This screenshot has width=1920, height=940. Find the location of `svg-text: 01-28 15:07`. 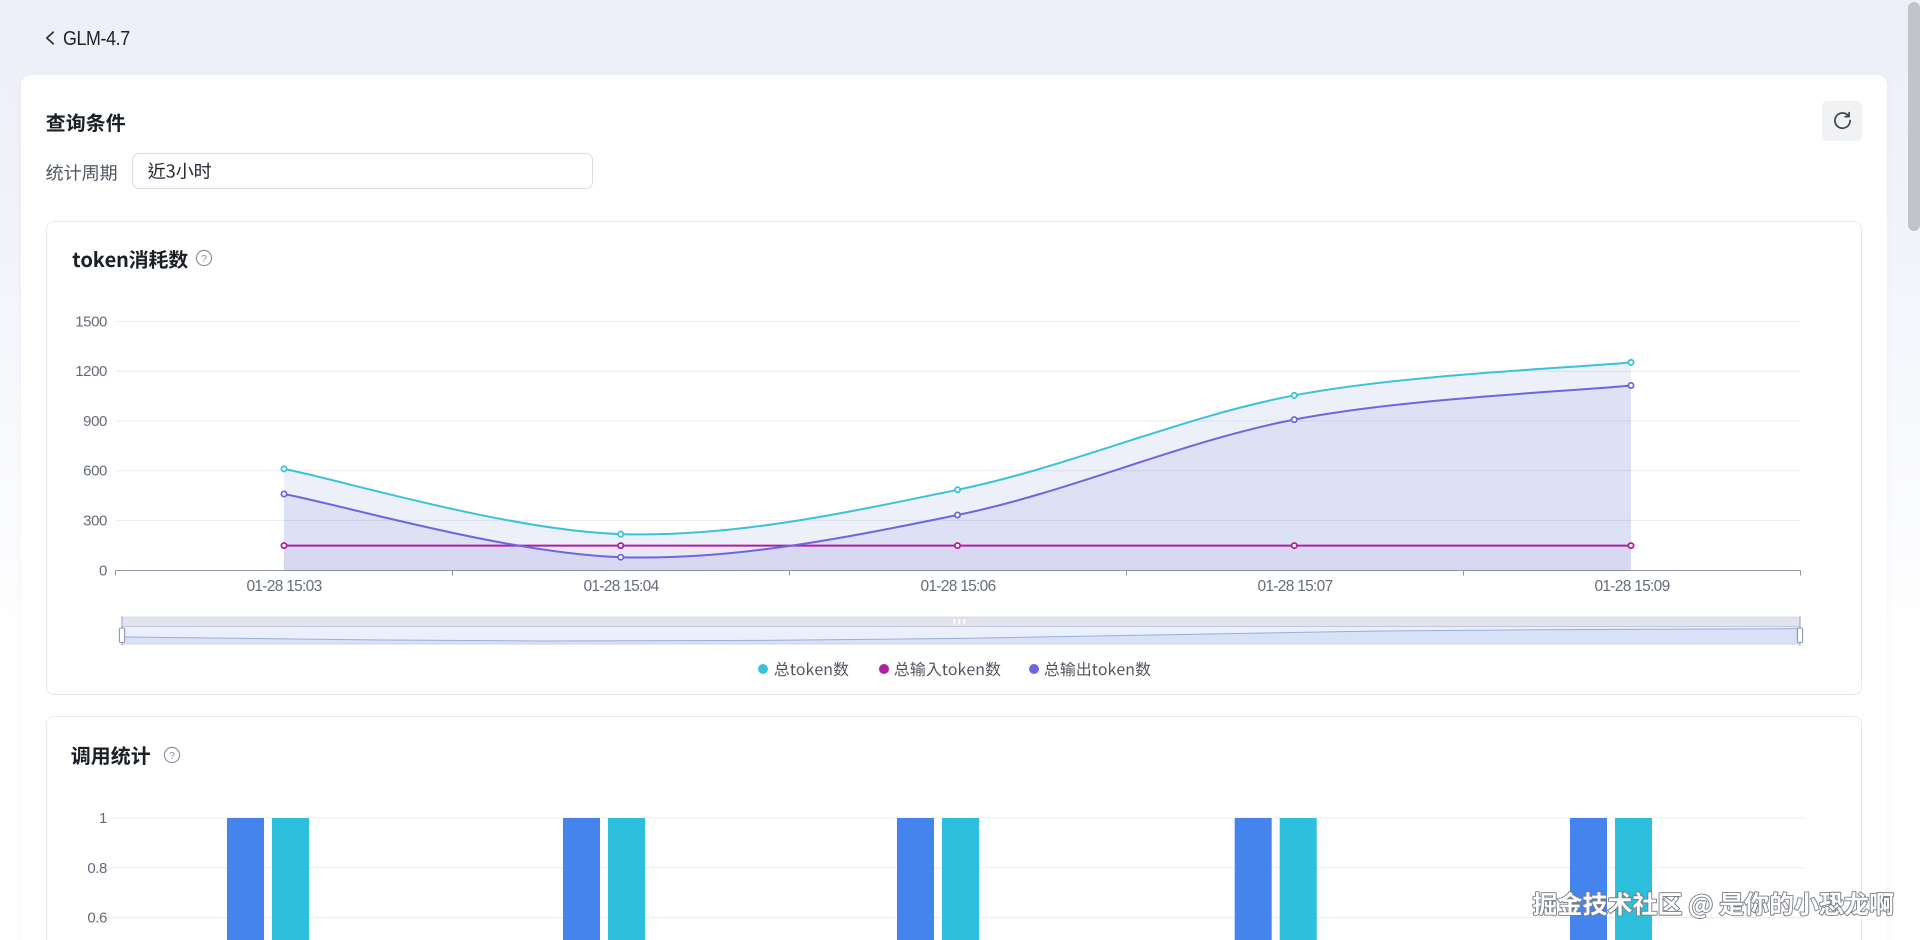

svg-text: 01-28 15:07 is located at coordinates (1294, 586).